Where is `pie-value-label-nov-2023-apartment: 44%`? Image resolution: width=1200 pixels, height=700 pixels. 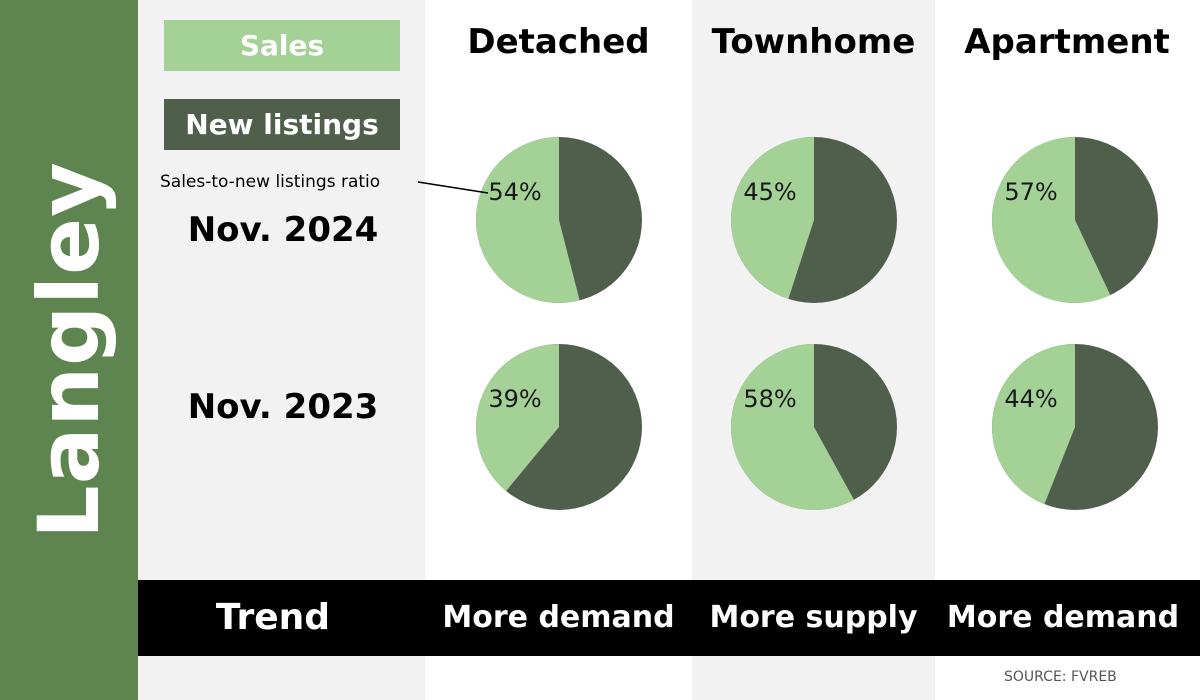
pie-value-label-nov-2023-apartment: 44% is located at coordinates (1030, 399).